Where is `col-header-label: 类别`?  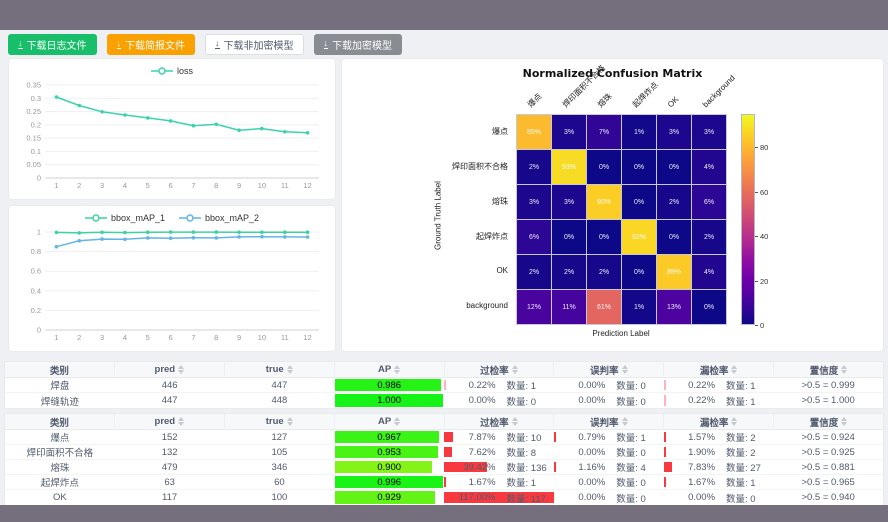
col-header-label: 类别 is located at coordinates (59, 423).